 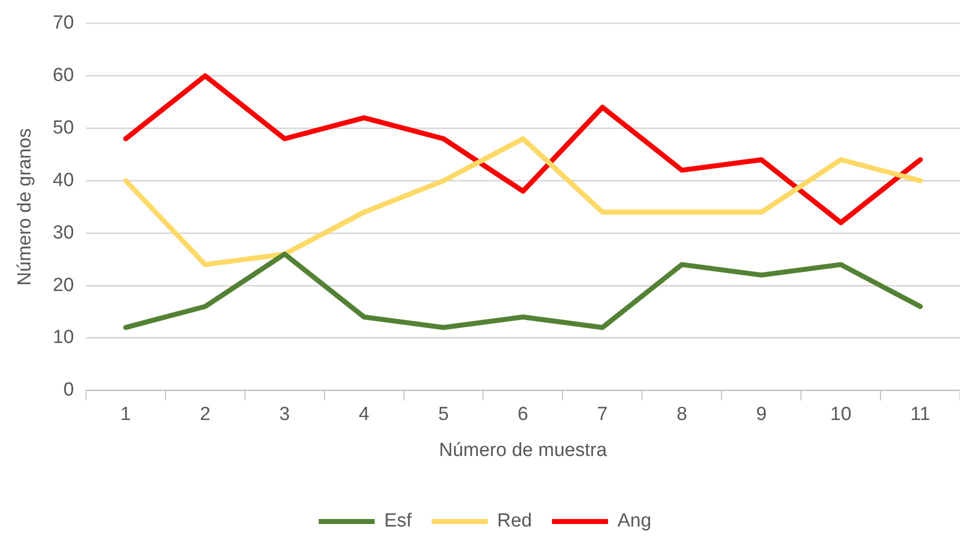 I want to click on x-tick-label: 4, so click(x=364, y=415).